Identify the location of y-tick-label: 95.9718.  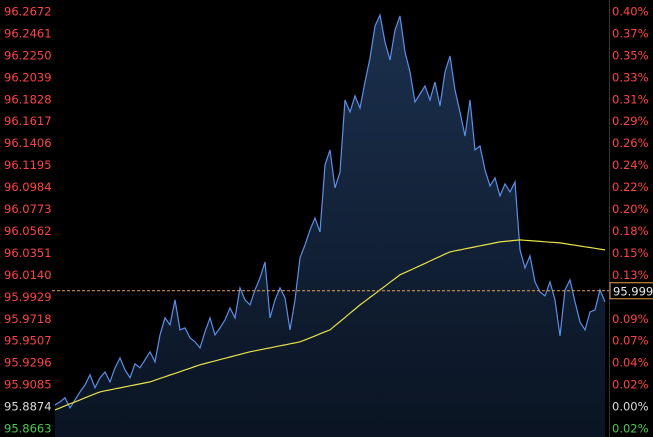
(28, 319).